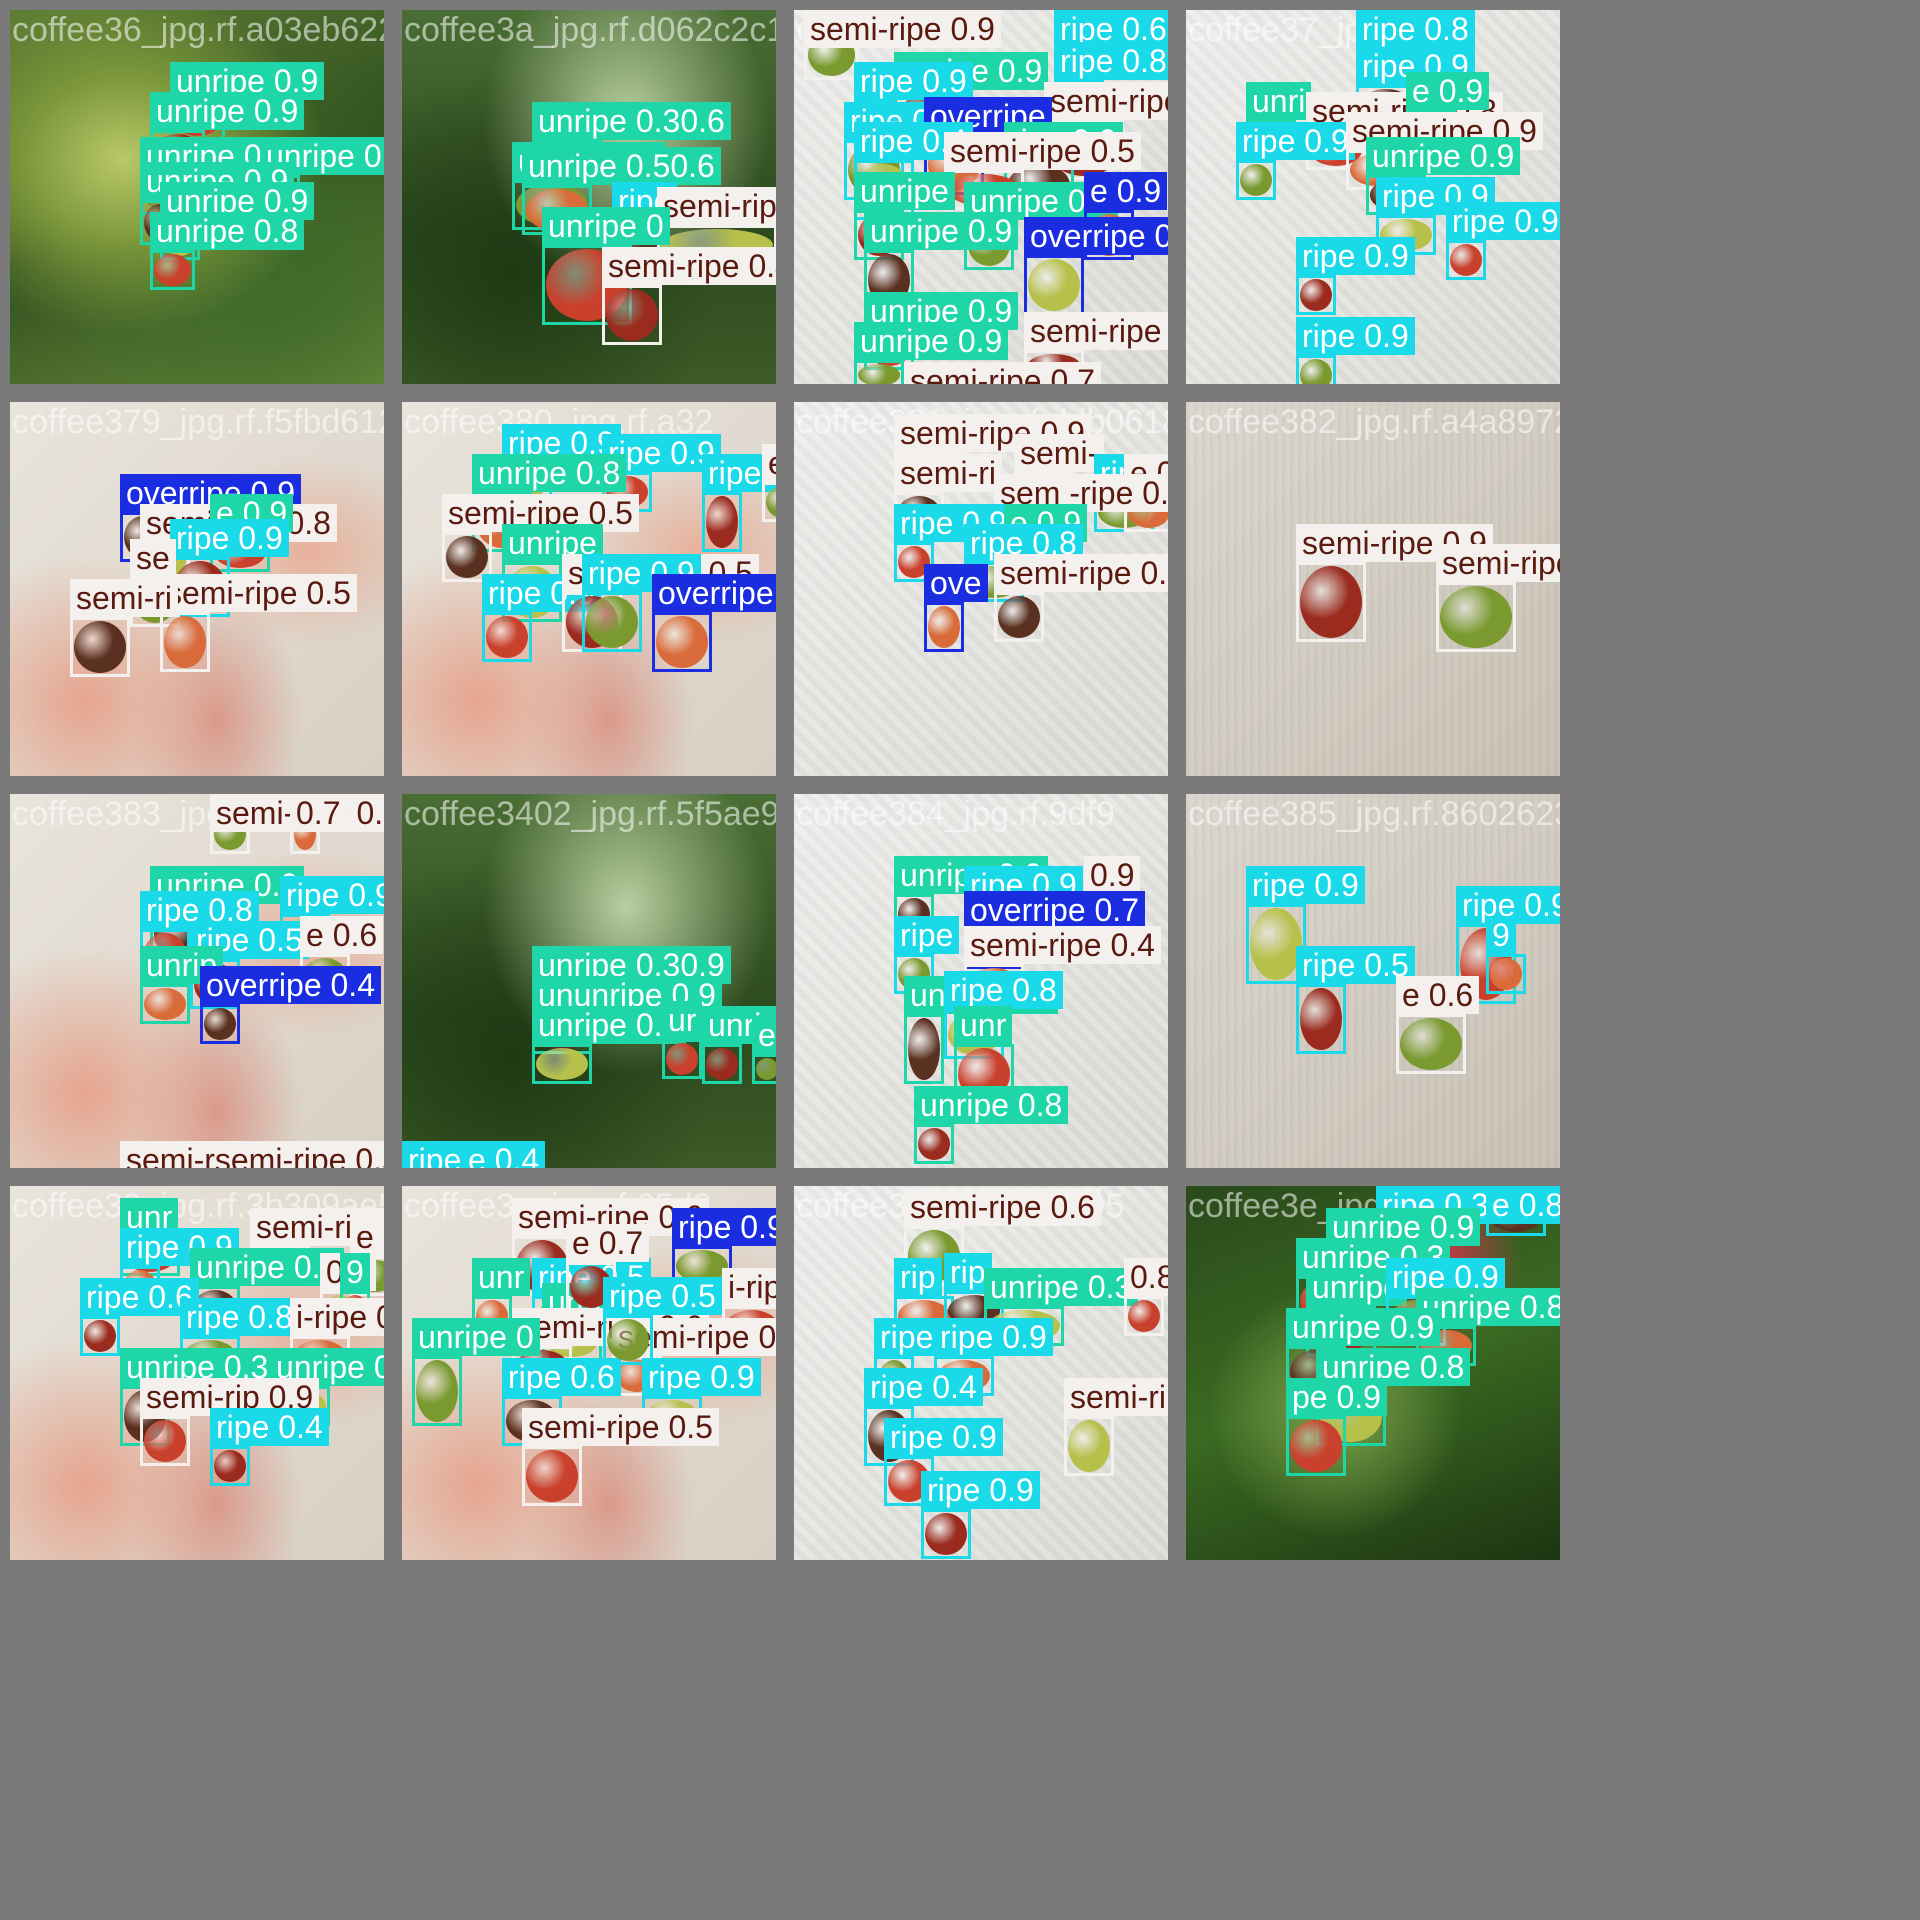 This screenshot has width=1920, height=1920. What do you see at coordinates (631, 121) in the screenshot?
I see `detection-label: unripe 0.30.6` at bounding box center [631, 121].